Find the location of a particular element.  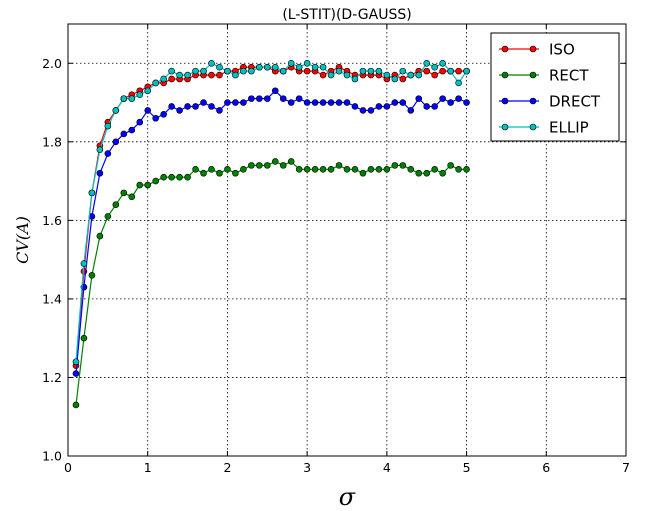

y-tick-label: 1.2 is located at coordinates (52, 377).